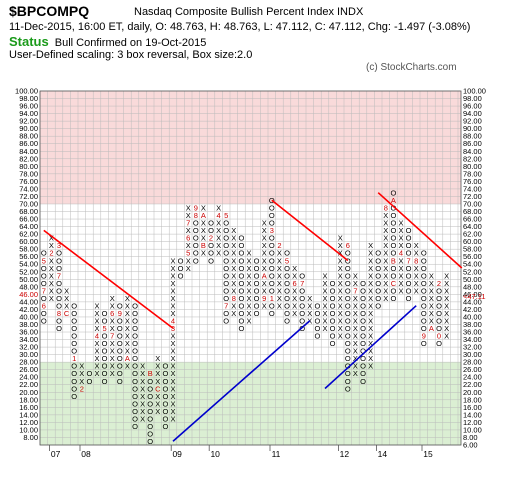 Image resolution: width=520 pixels, height=498 pixels. What do you see at coordinates (470, 445) in the screenshot?
I see `y-axis-tick-label-right: 6.00` at bounding box center [470, 445].